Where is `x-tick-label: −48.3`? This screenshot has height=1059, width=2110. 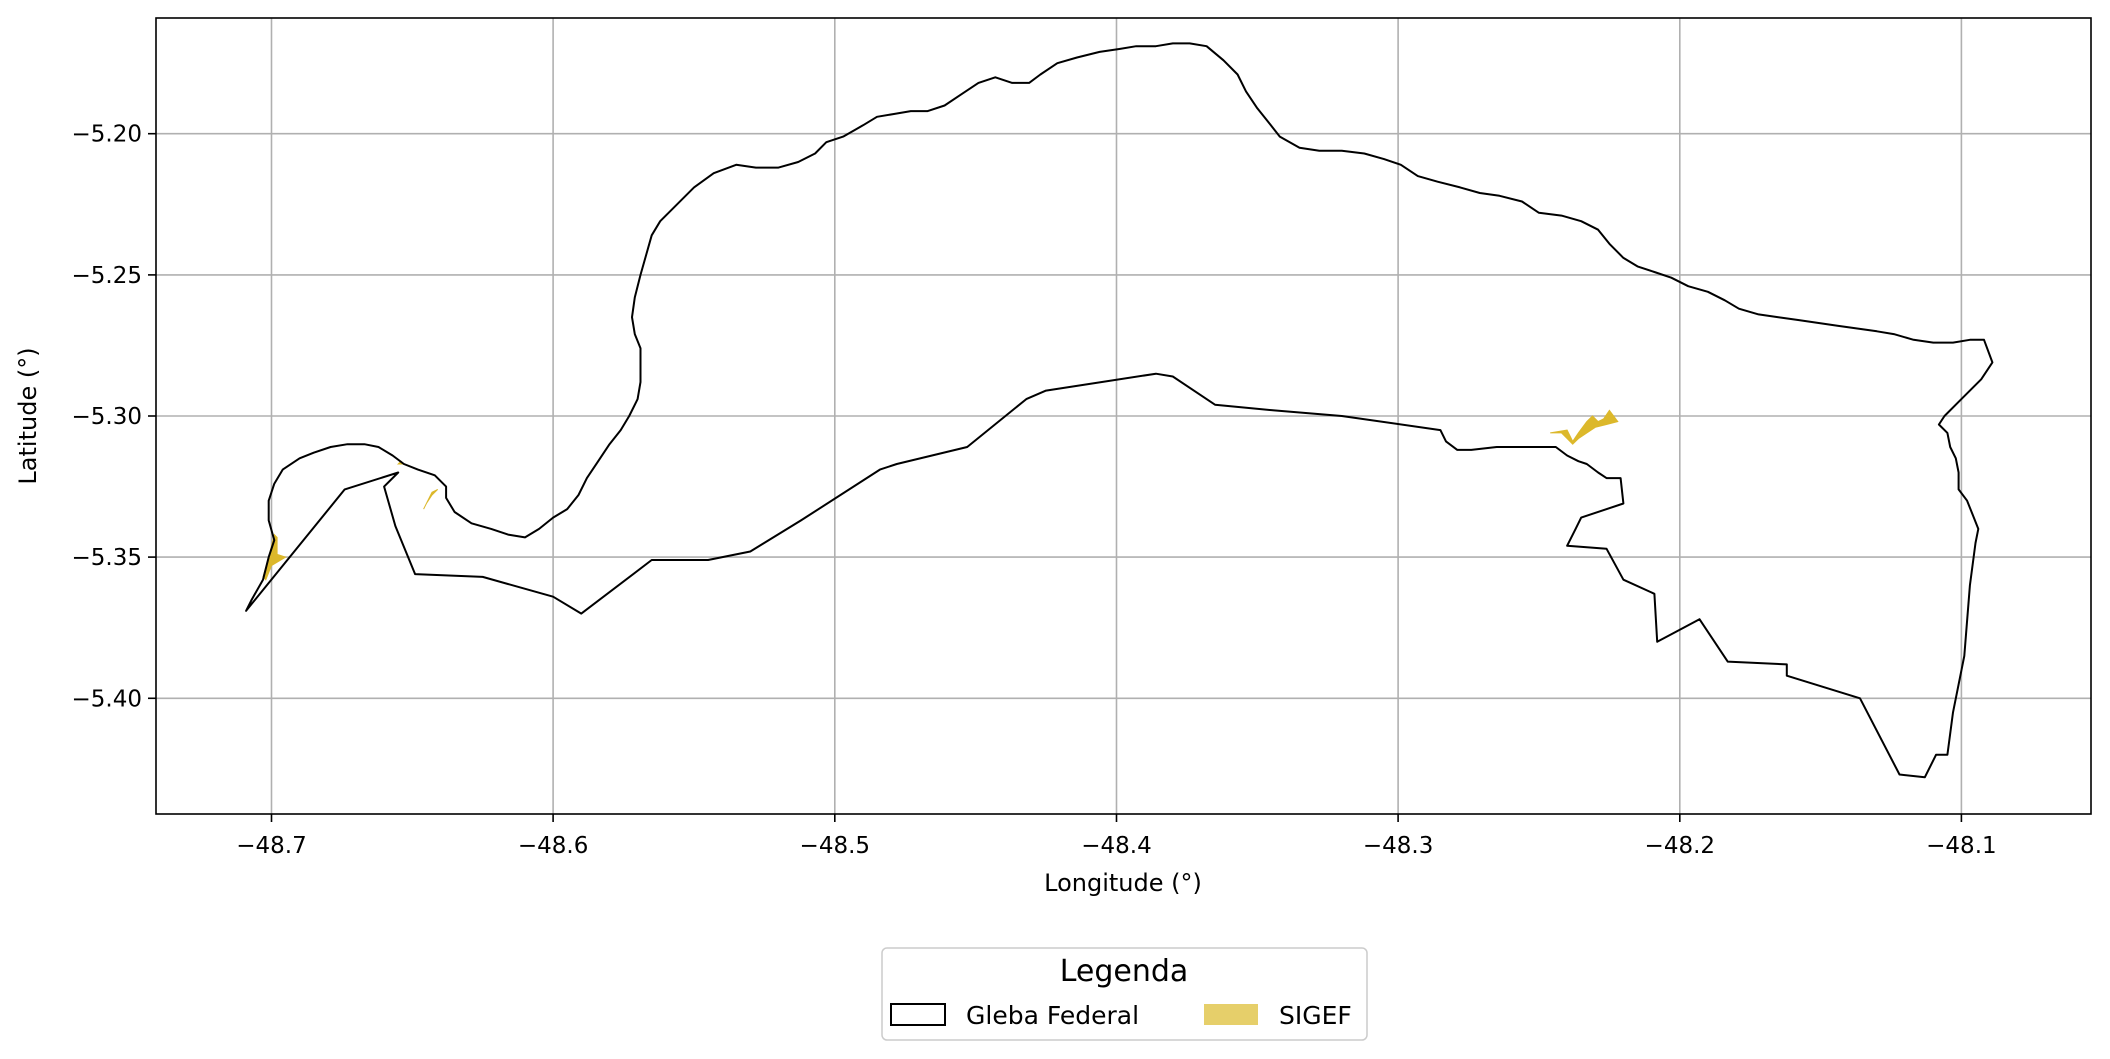
x-tick-label: −48.3 is located at coordinates (1398, 846).